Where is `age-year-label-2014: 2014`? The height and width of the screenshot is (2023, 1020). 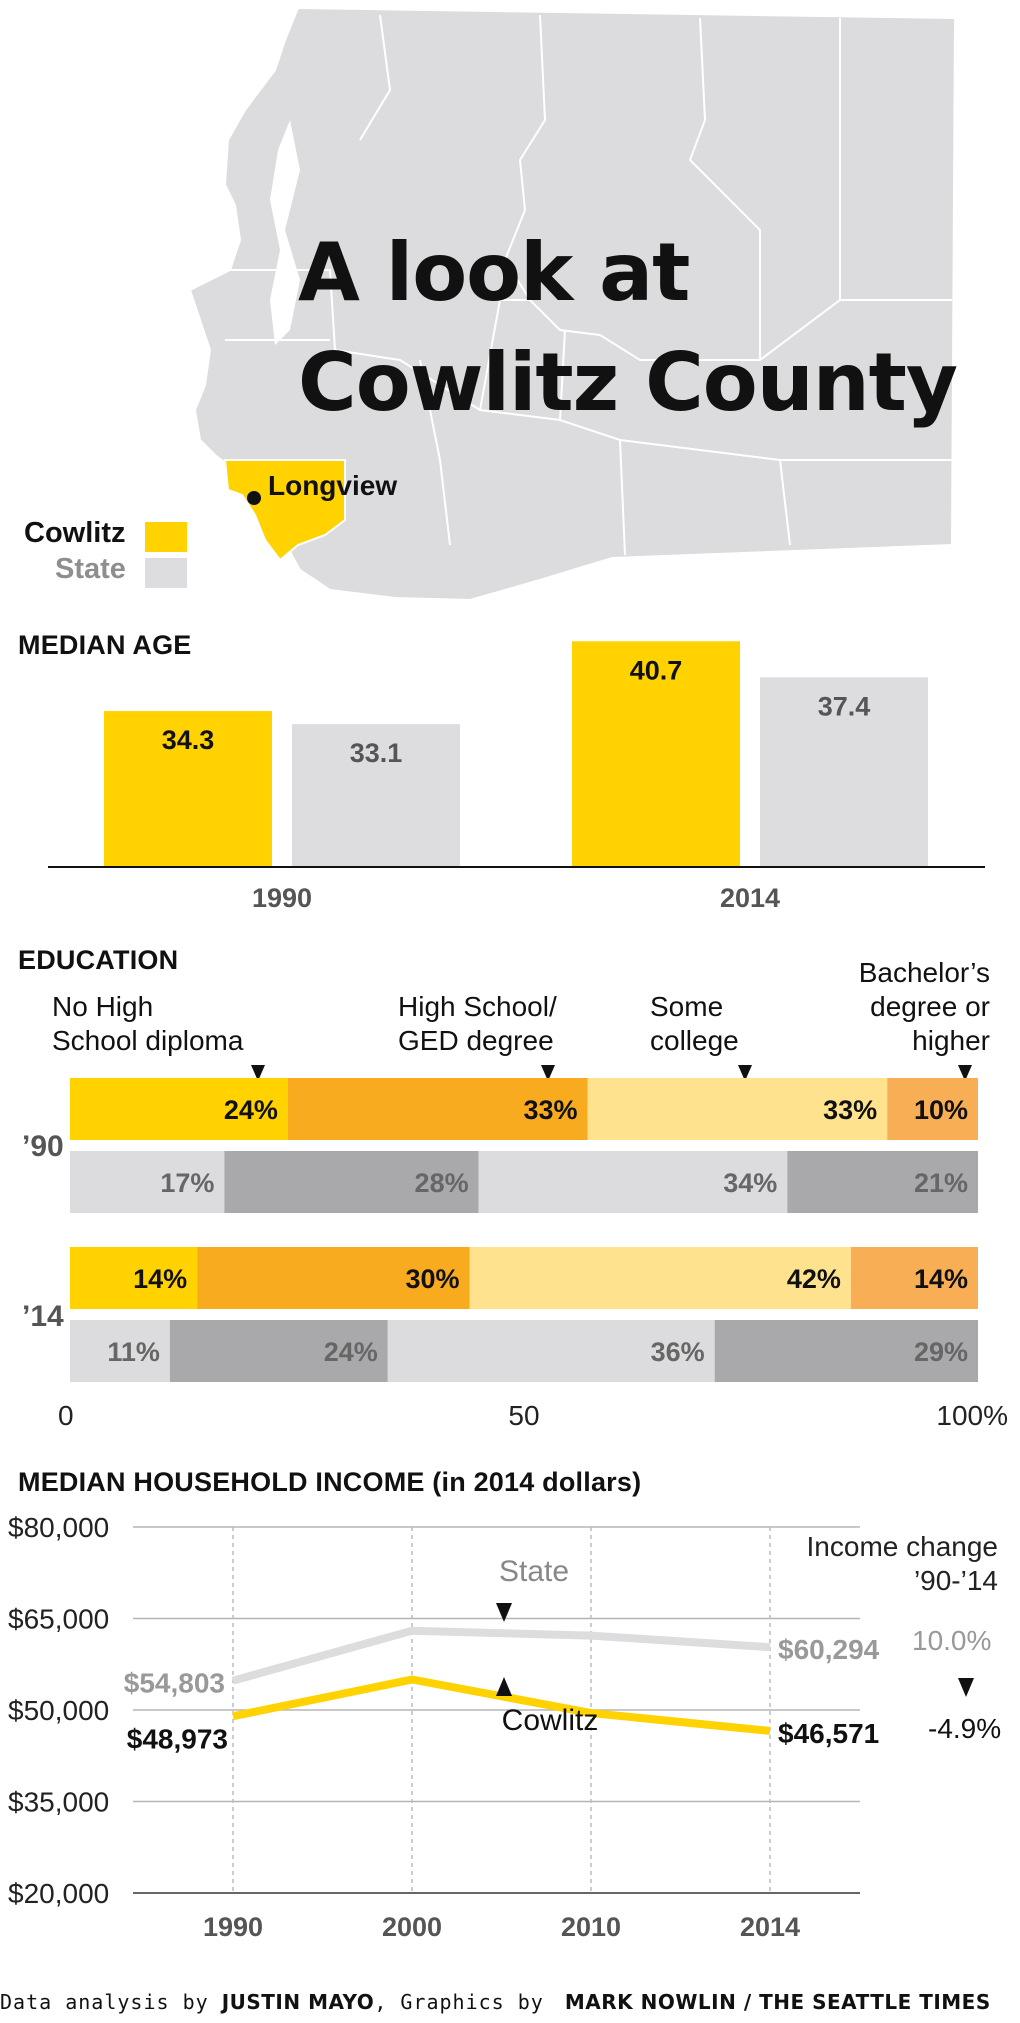
age-year-label-2014: 2014 is located at coordinates (750, 898).